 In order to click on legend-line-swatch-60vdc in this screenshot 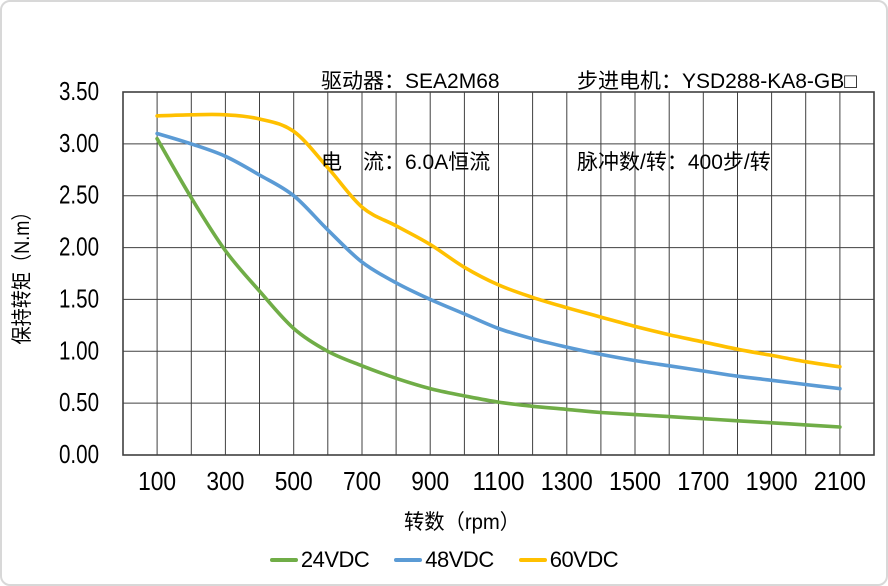, I will do `click(532, 560)`.